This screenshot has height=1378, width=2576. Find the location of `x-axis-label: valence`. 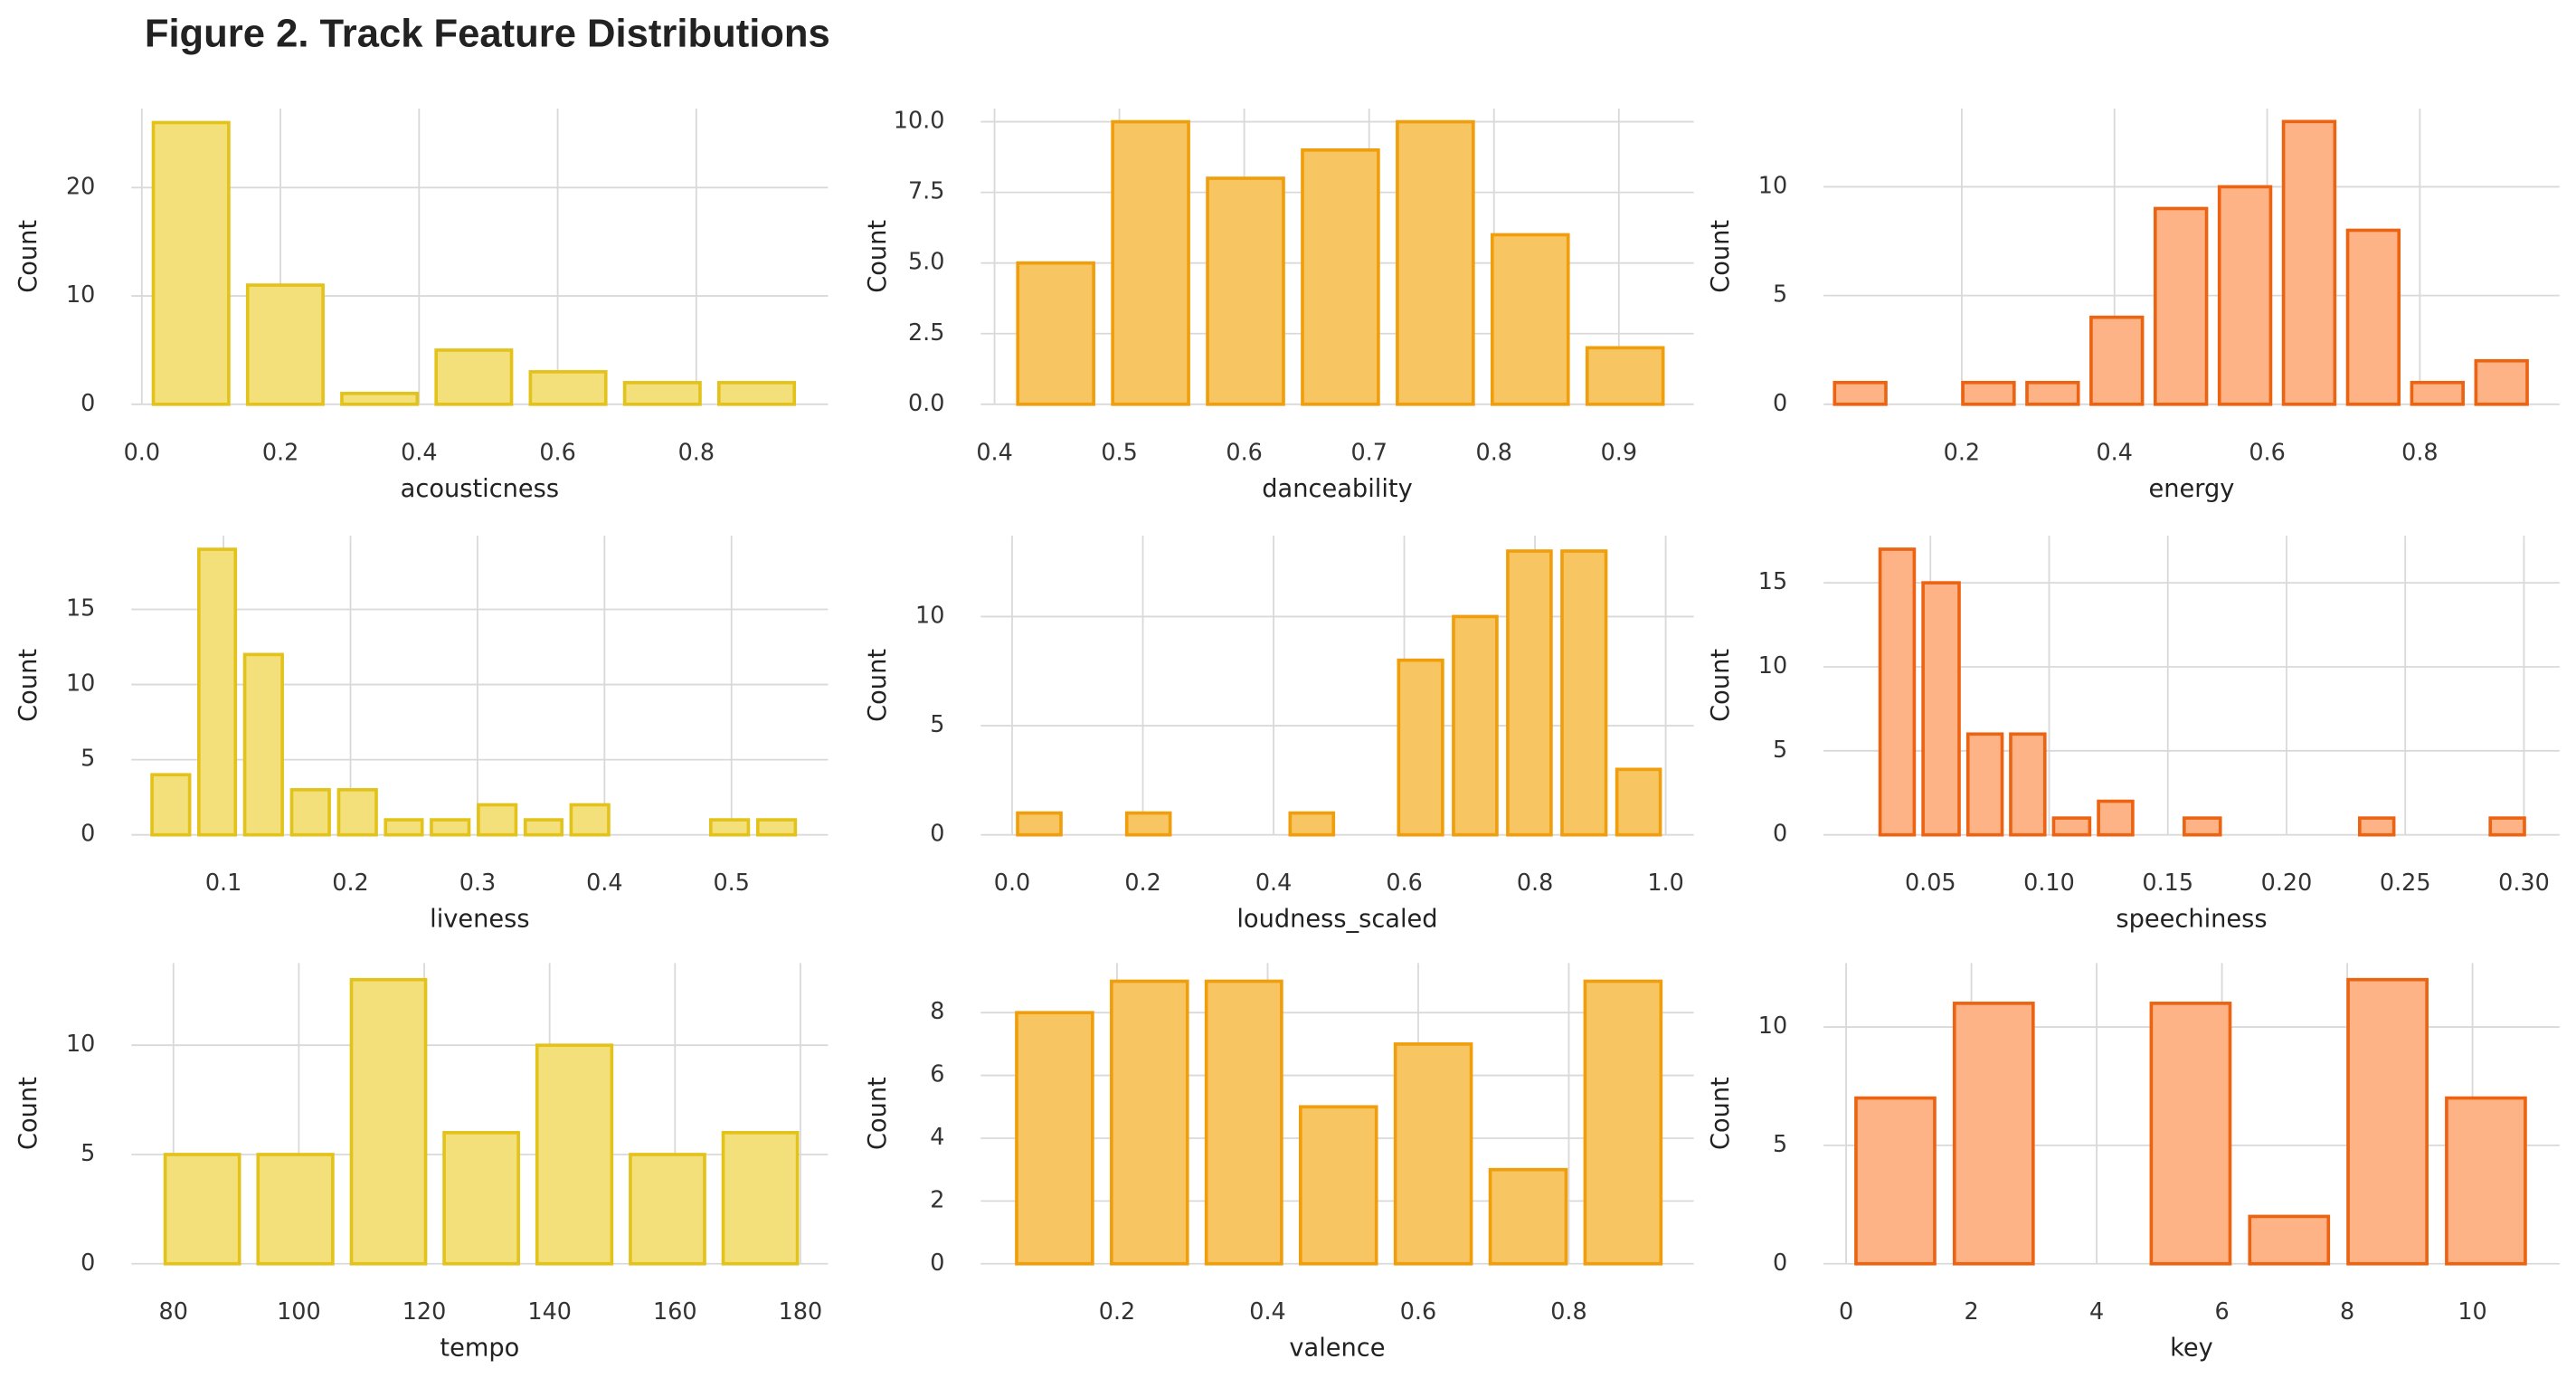

x-axis-label: valence is located at coordinates (1337, 1349).